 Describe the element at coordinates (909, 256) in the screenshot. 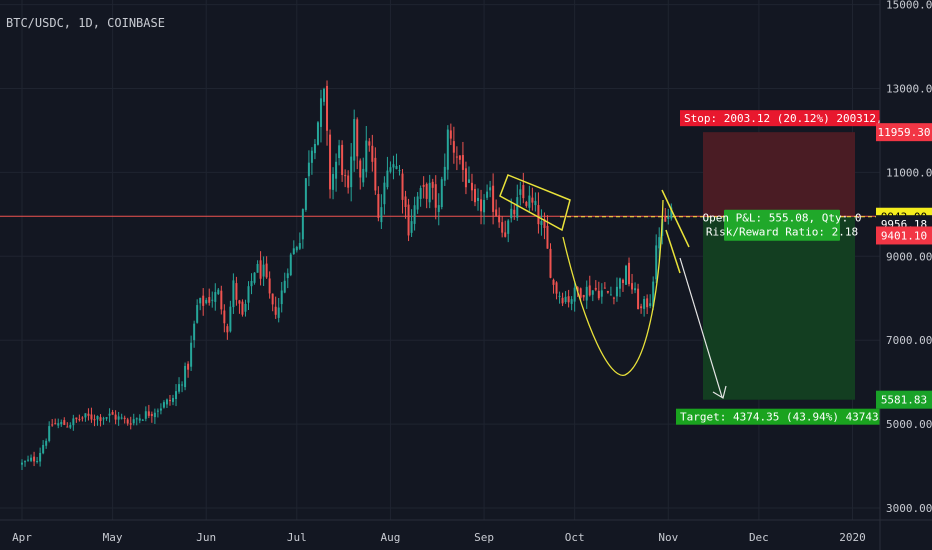

I see `price-tick-label: 9000.00` at that location.